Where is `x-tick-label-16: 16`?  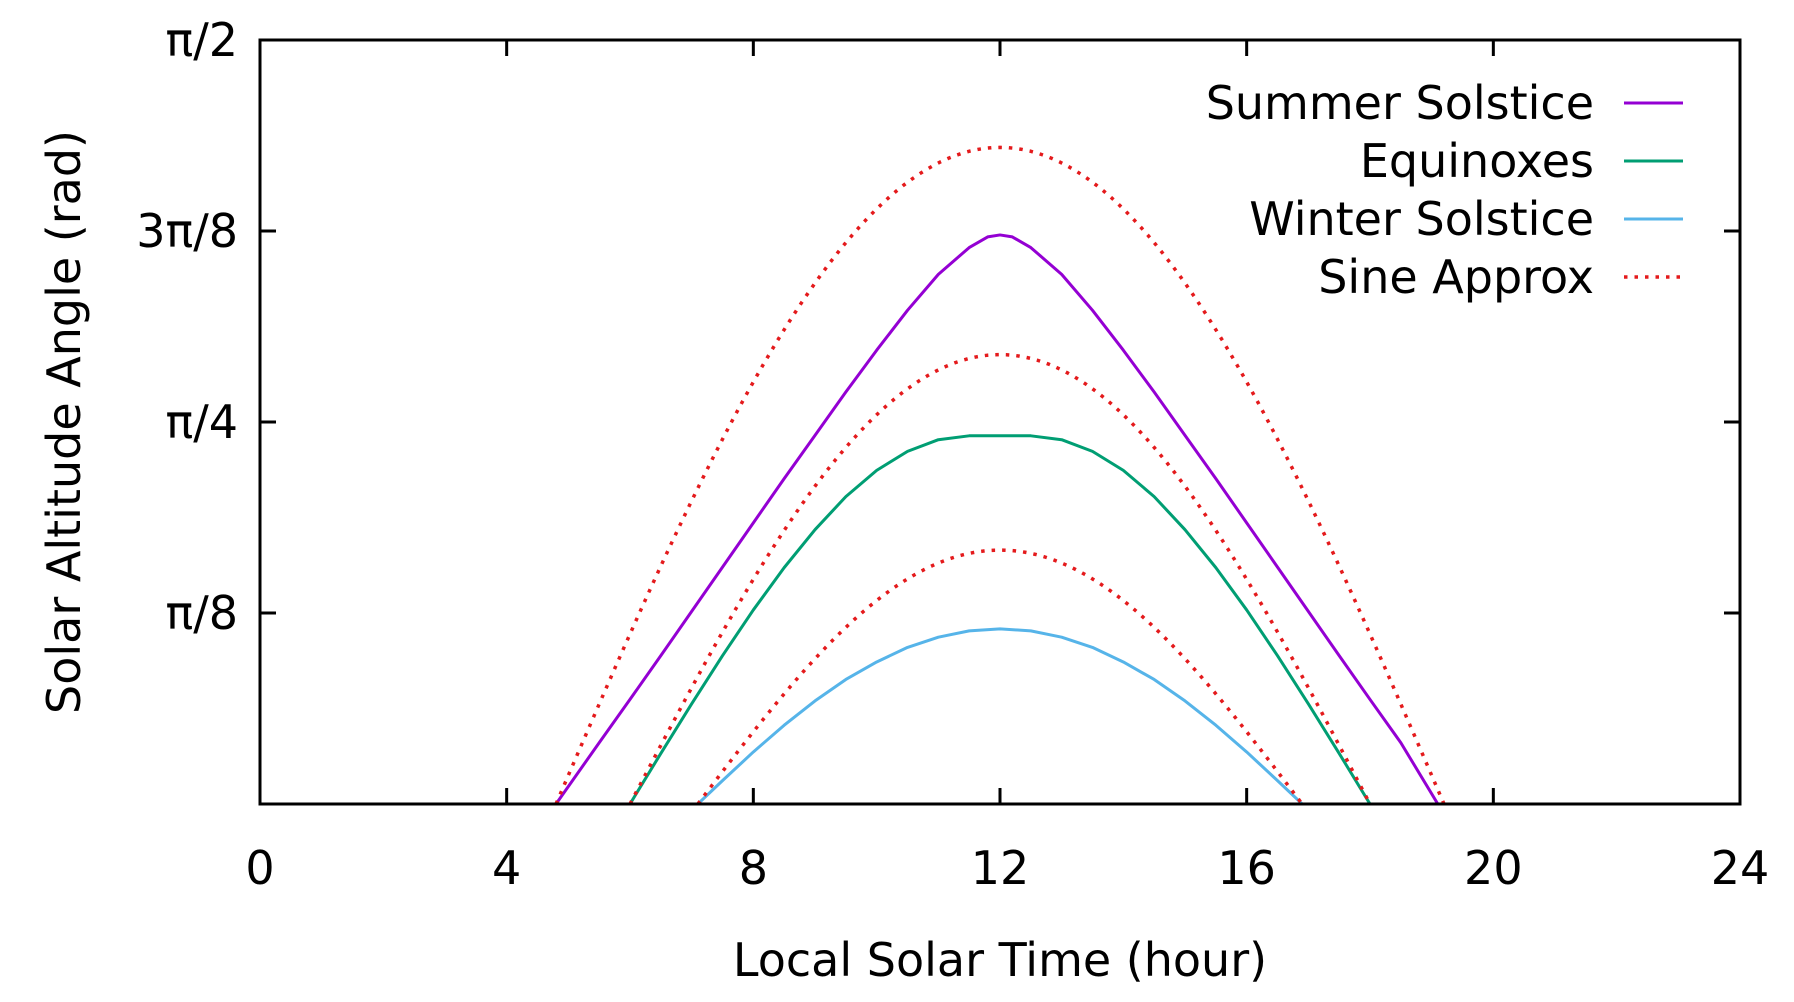
x-tick-label-16: 16 is located at coordinates (1246, 868).